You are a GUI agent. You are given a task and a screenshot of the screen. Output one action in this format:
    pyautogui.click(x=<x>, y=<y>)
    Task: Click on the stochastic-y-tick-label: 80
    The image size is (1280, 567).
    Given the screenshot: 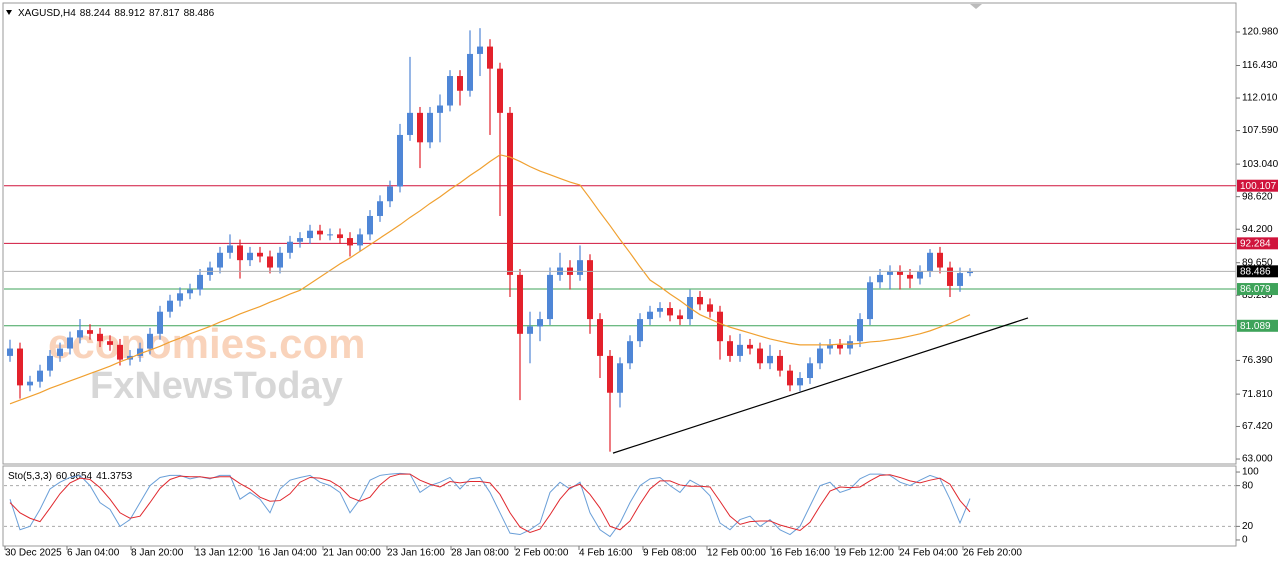 What is the action you would take?
    pyautogui.click(x=1248, y=485)
    